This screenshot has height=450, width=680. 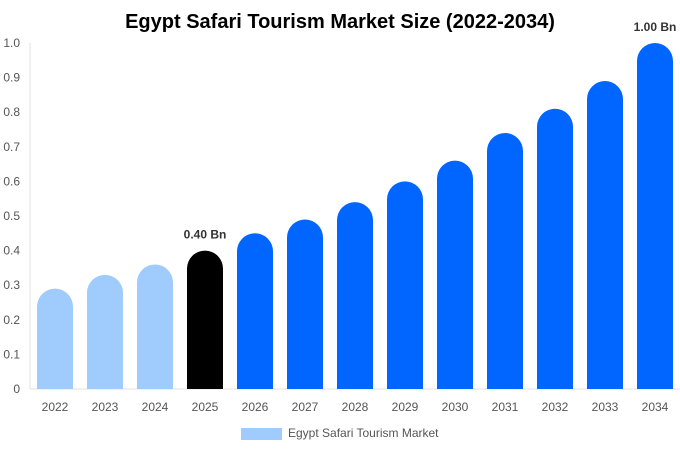 I want to click on x-tick-label: 2031, so click(x=505, y=407).